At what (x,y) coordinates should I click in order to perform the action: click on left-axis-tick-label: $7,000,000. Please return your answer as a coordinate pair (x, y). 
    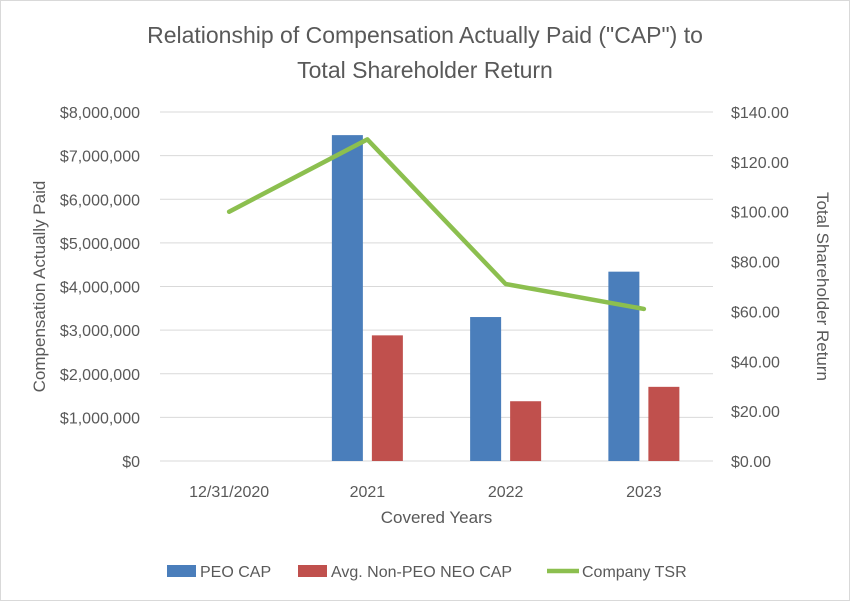
    Looking at the image, I should click on (100, 157).